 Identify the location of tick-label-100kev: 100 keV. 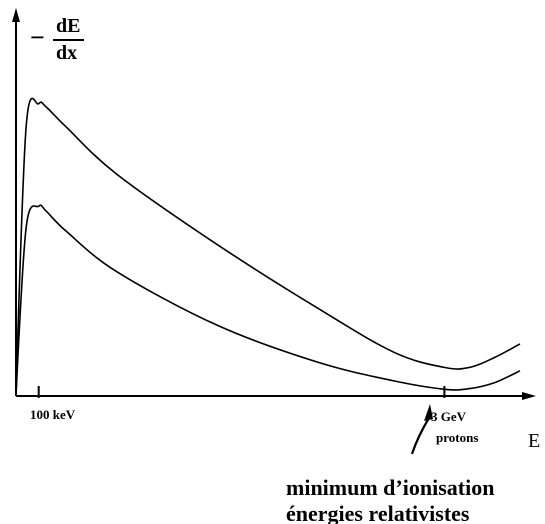
(53, 414).